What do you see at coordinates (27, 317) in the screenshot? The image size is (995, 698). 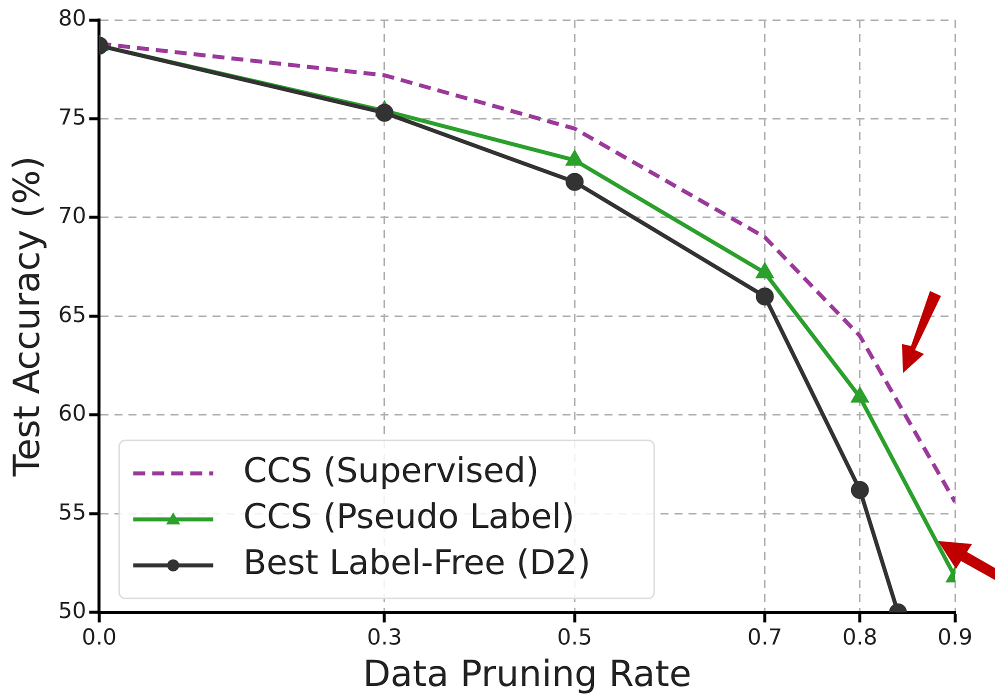 I see `y-axis-title: Test Accuracy (%)` at bounding box center [27, 317].